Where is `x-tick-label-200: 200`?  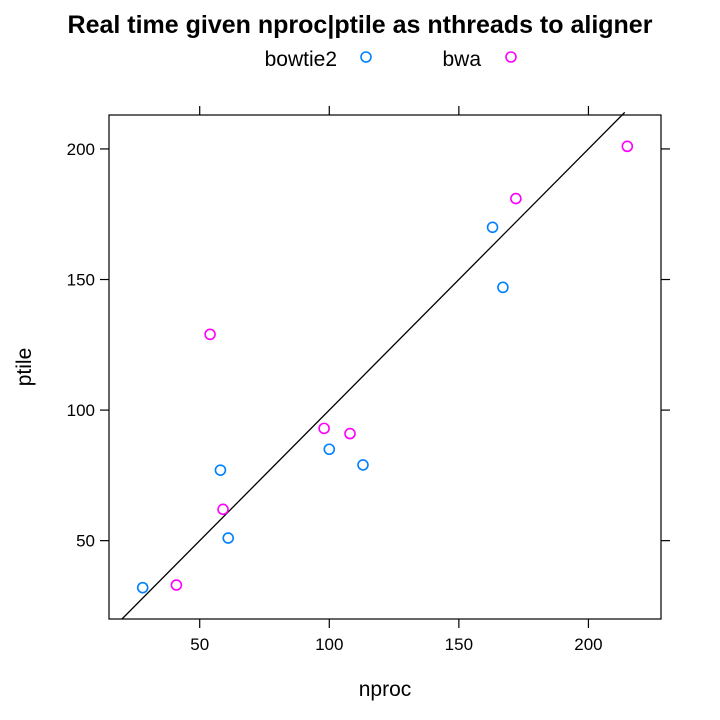 x-tick-label-200: 200 is located at coordinates (588, 644).